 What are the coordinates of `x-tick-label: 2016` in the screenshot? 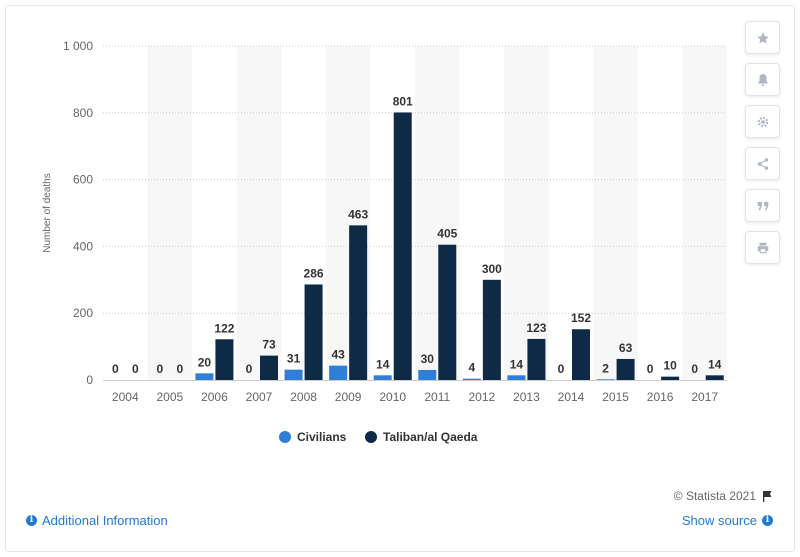 It's located at (660, 397).